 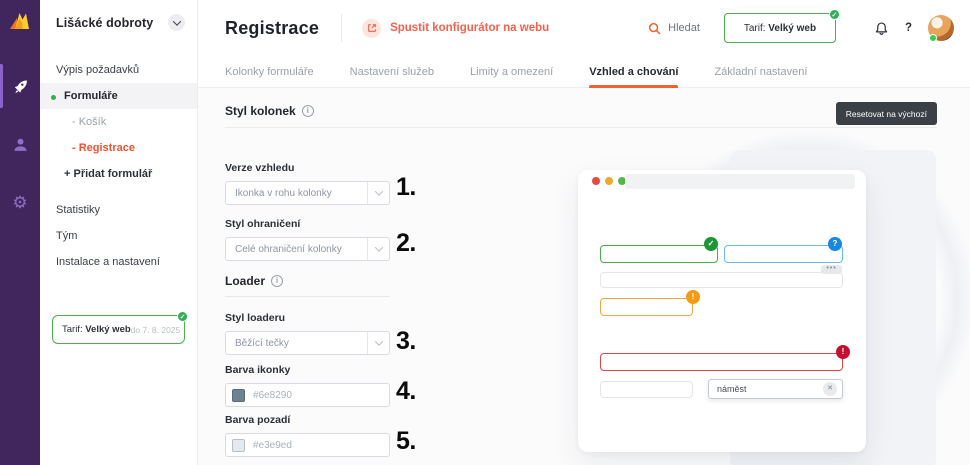 I want to click on sidebar-item-installation: Instalace a nastavení, so click(x=108, y=262).